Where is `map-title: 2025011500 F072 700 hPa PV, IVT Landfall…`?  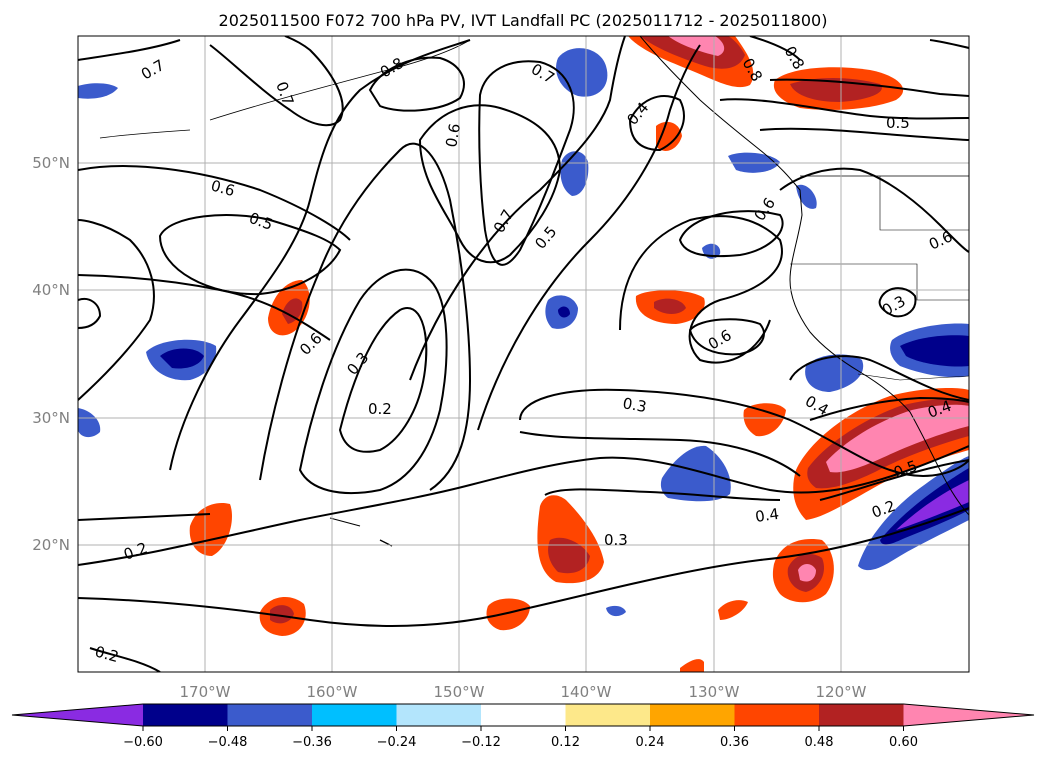 map-title: 2025011500 F072 700 hPa PV, IVT Landfall… is located at coordinates (523, 20).